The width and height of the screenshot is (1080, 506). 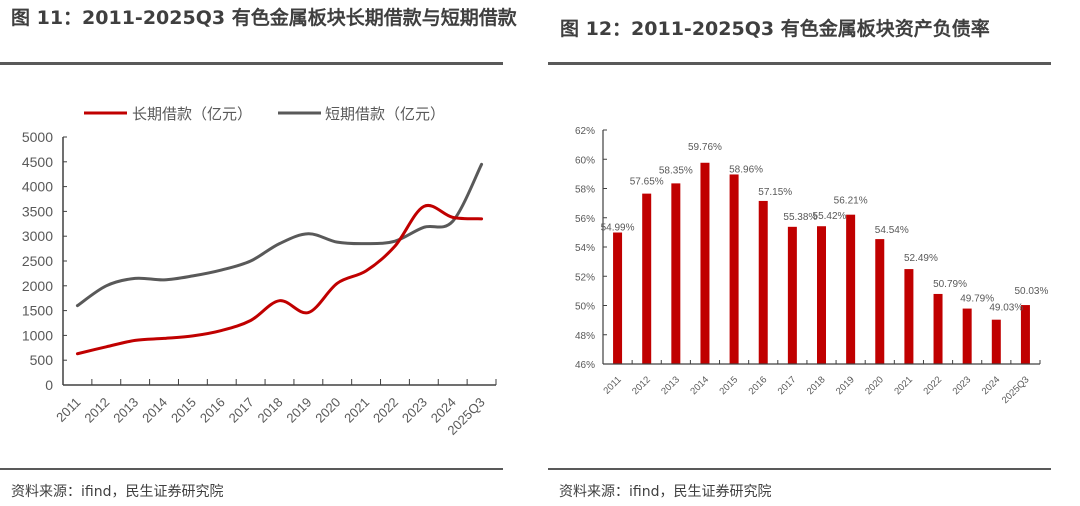 What do you see at coordinates (37, 162) in the screenshot?
I see `y-tick-label: 4500` at bounding box center [37, 162].